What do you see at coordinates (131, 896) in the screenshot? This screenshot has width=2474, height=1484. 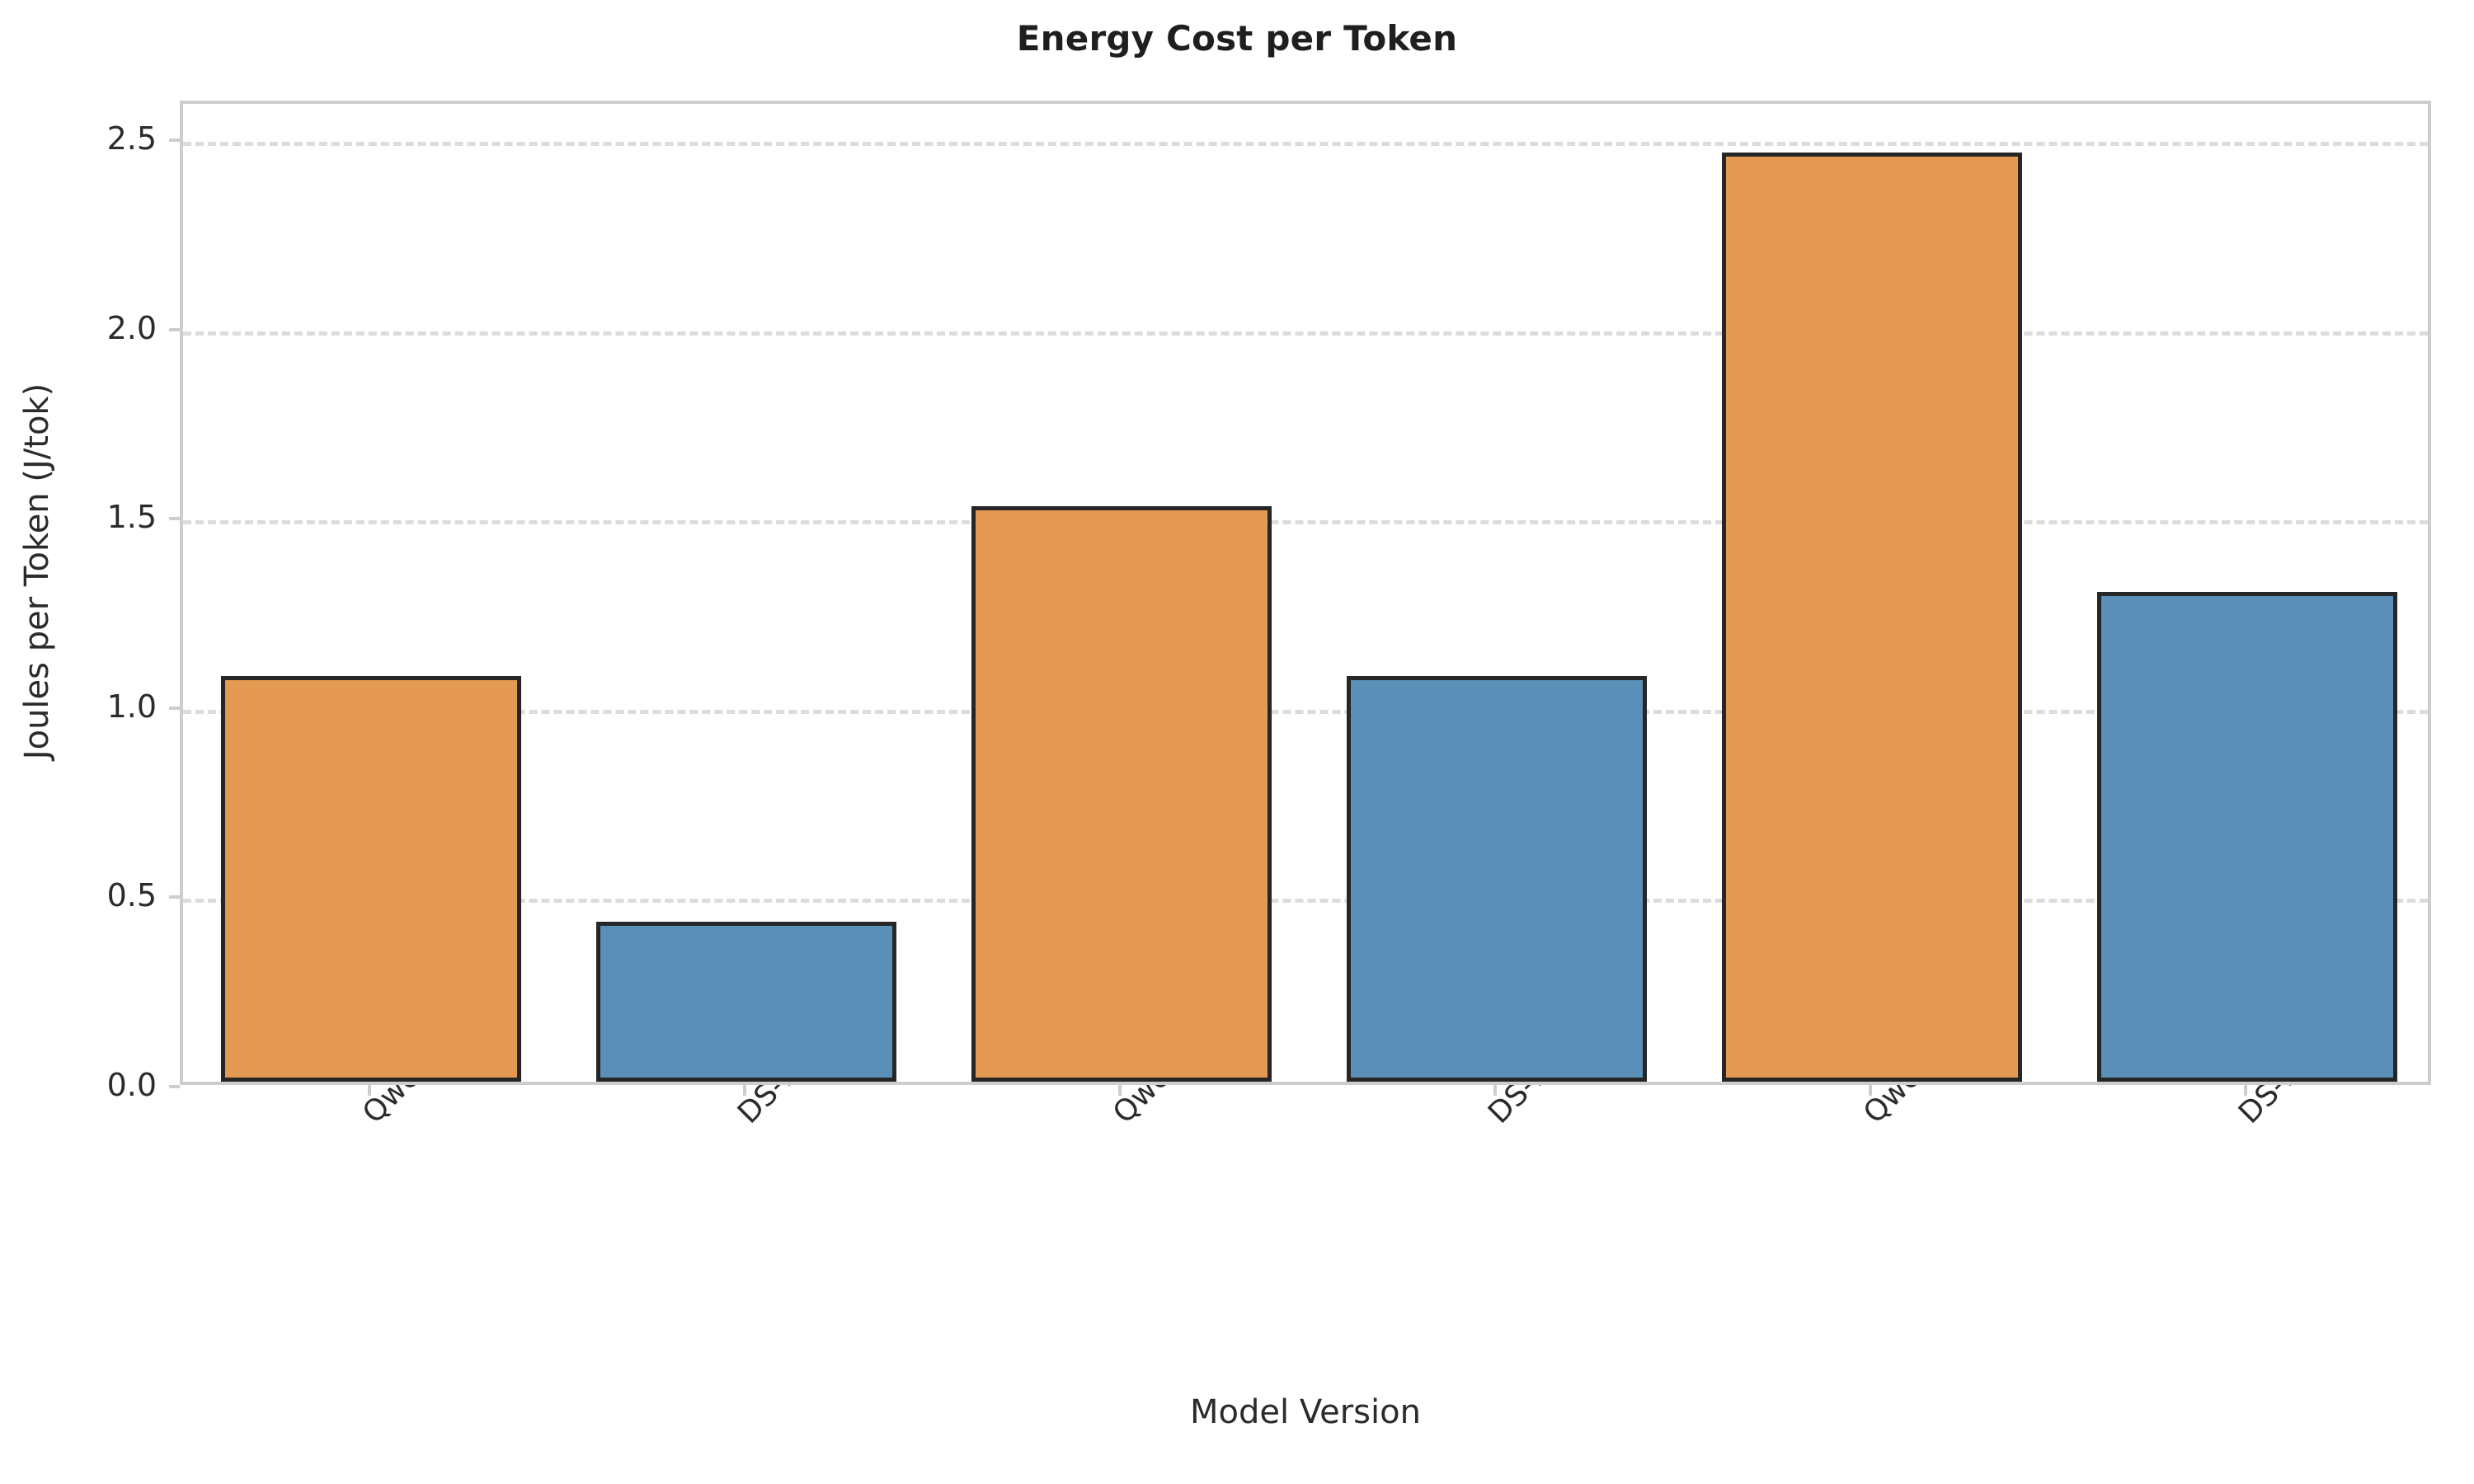 I see `y-axis-tick-label: 0.5` at bounding box center [131, 896].